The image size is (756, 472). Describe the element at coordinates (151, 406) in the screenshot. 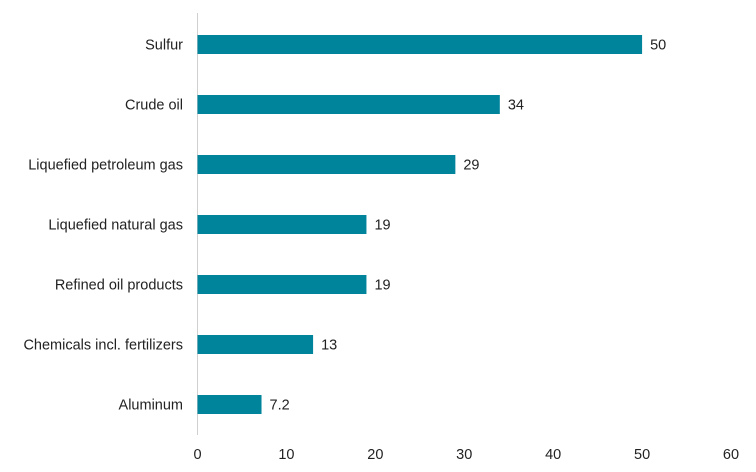

I see `category-label: Aluminum` at that location.